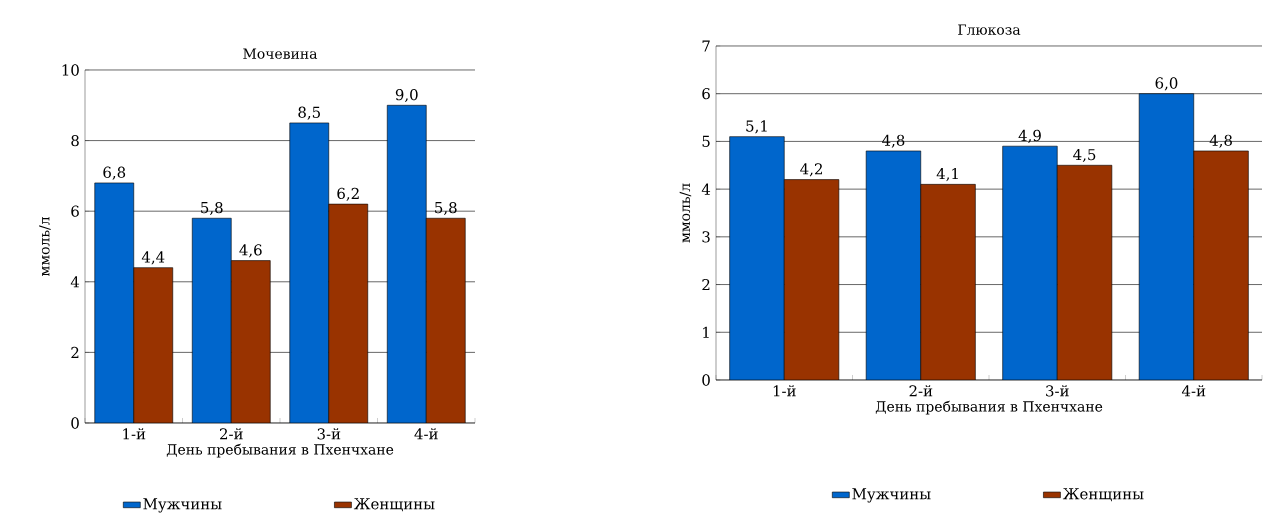 This screenshot has width=1275, height=518. I want to click on data-label: 4,5, so click(1084, 155).